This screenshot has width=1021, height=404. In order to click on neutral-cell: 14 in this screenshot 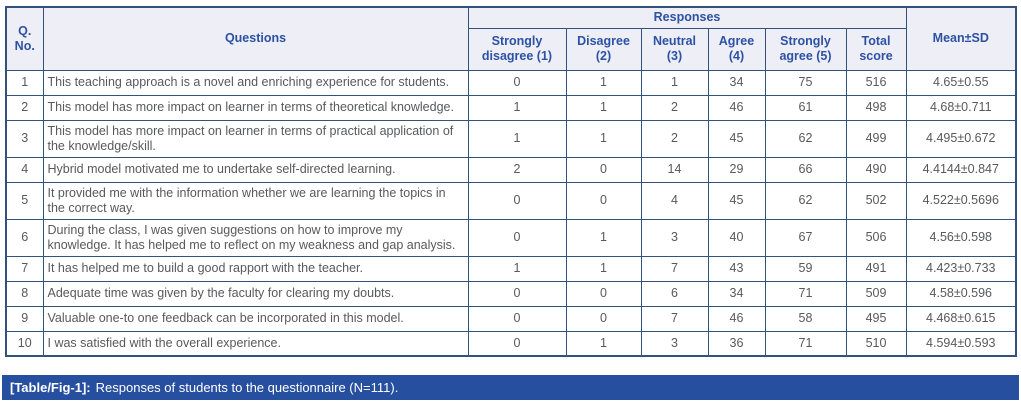, I will do `click(674, 169)`.